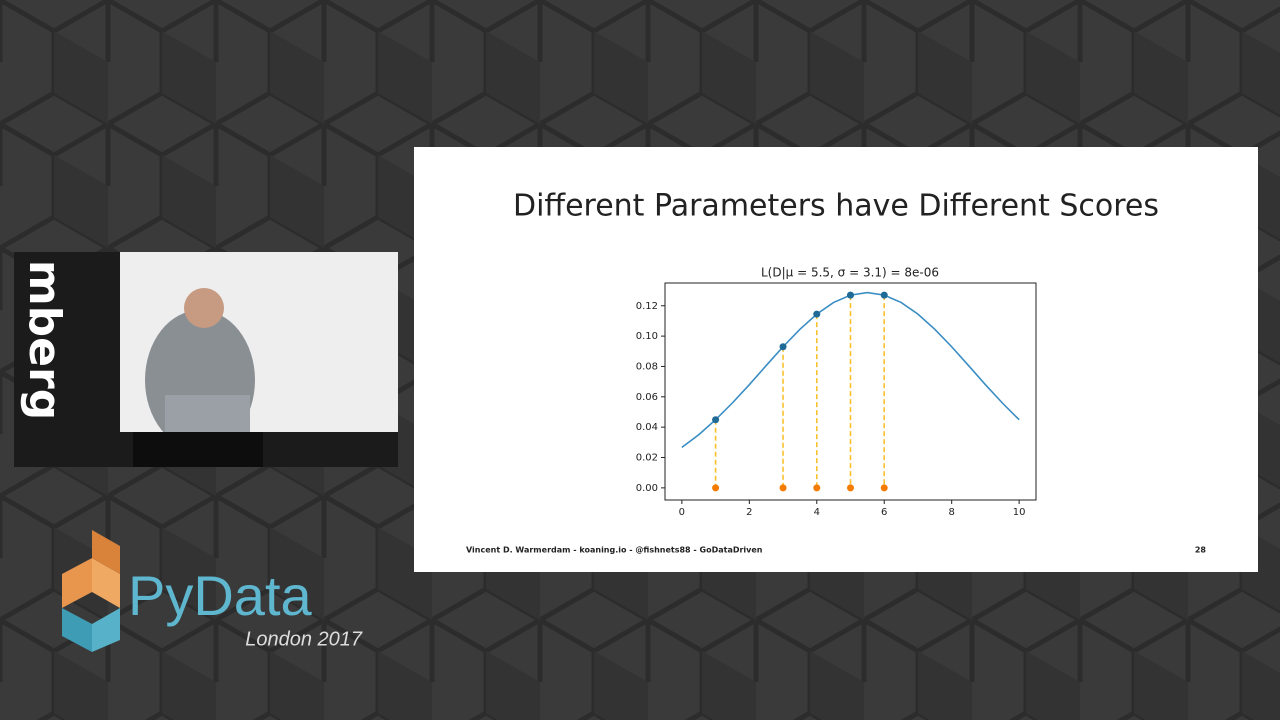 The width and height of the screenshot is (1280, 724). Describe the element at coordinates (647, 397) in the screenshot. I see `y-tick-label: 0.06` at that location.